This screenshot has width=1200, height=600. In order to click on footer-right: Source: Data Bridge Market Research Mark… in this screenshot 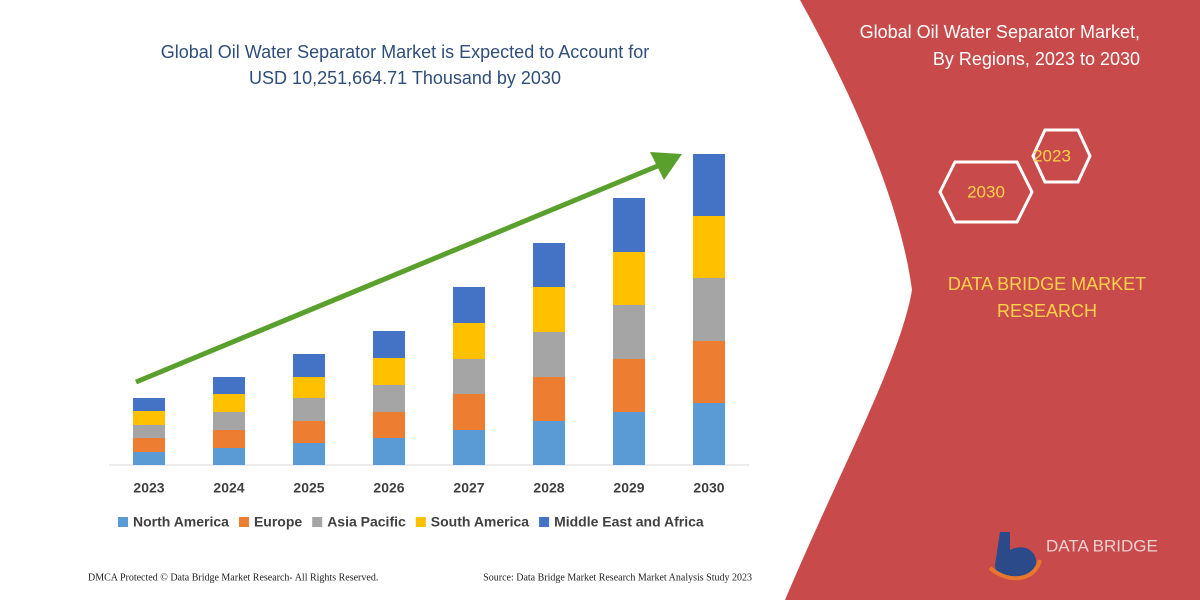, I will do `click(617, 577)`.